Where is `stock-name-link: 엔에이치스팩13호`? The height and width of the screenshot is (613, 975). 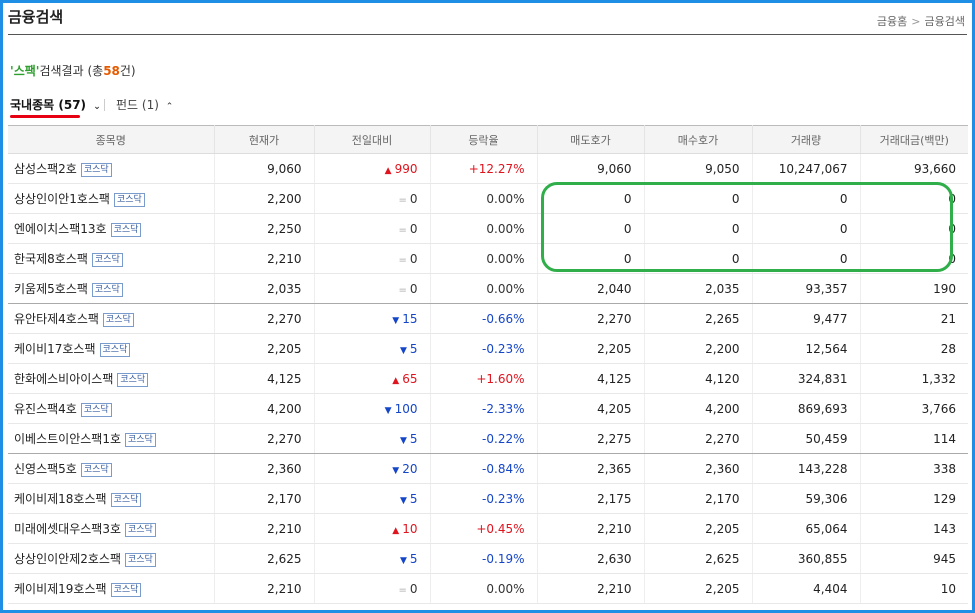 stock-name-link: 엔에이치스팩13호 is located at coordinates (60, 229).